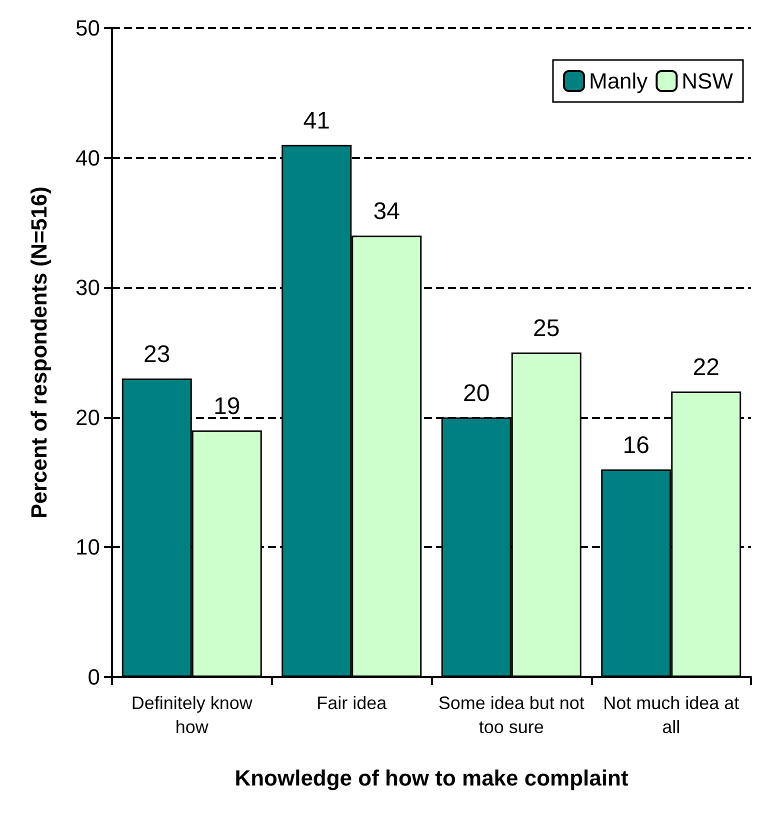  I want to click on y-tick-label: 20, so click(88, 417).